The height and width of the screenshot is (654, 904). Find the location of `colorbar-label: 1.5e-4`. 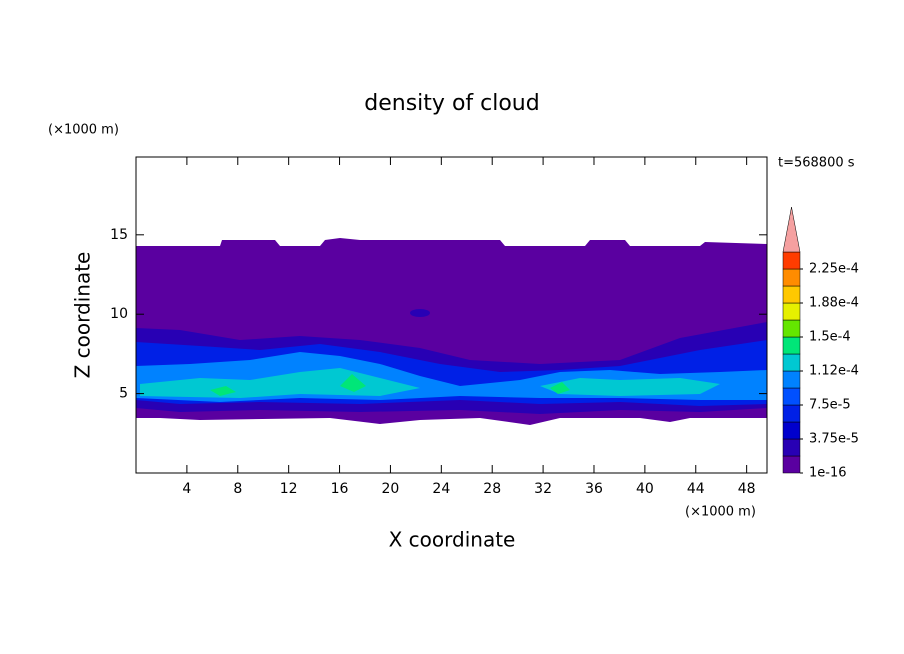

colorbar-label: 1.5e-4 is located at coordinates (830, 337).